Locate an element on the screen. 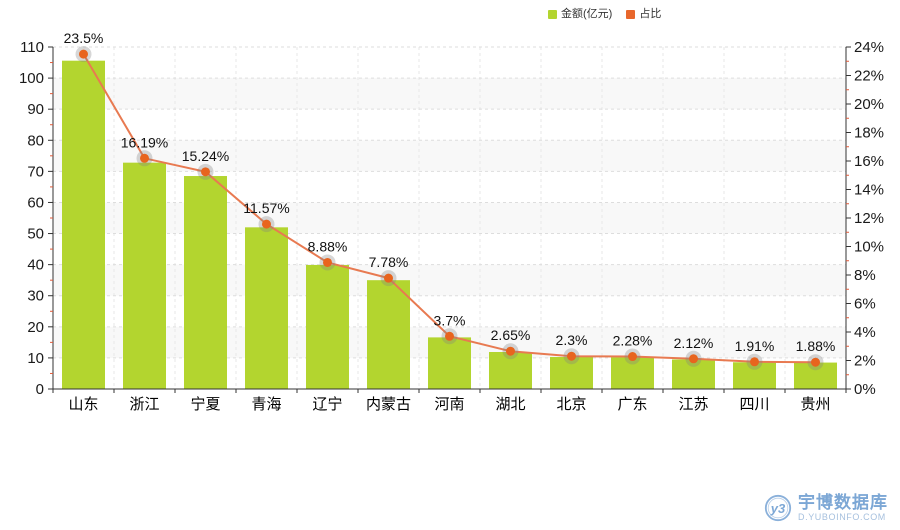 The width and height of the screenshot is (900, 530). bar-河南 is located at coordinates (449, 363).